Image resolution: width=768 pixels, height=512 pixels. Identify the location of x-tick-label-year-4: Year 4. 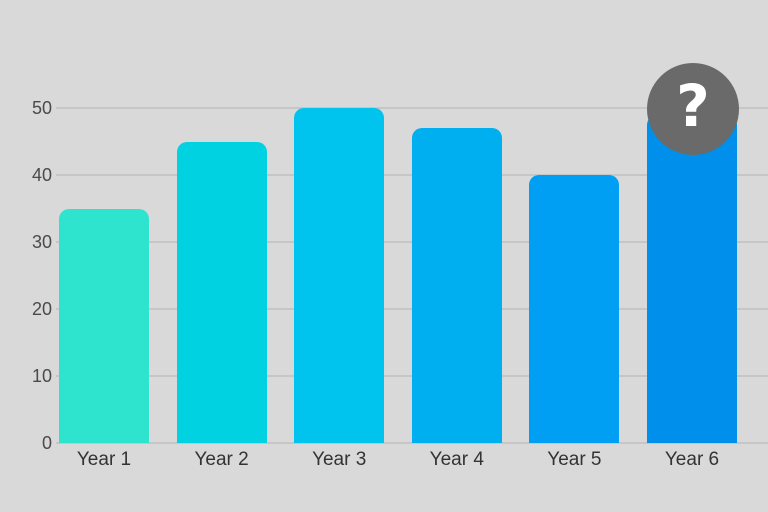
(456, 459).